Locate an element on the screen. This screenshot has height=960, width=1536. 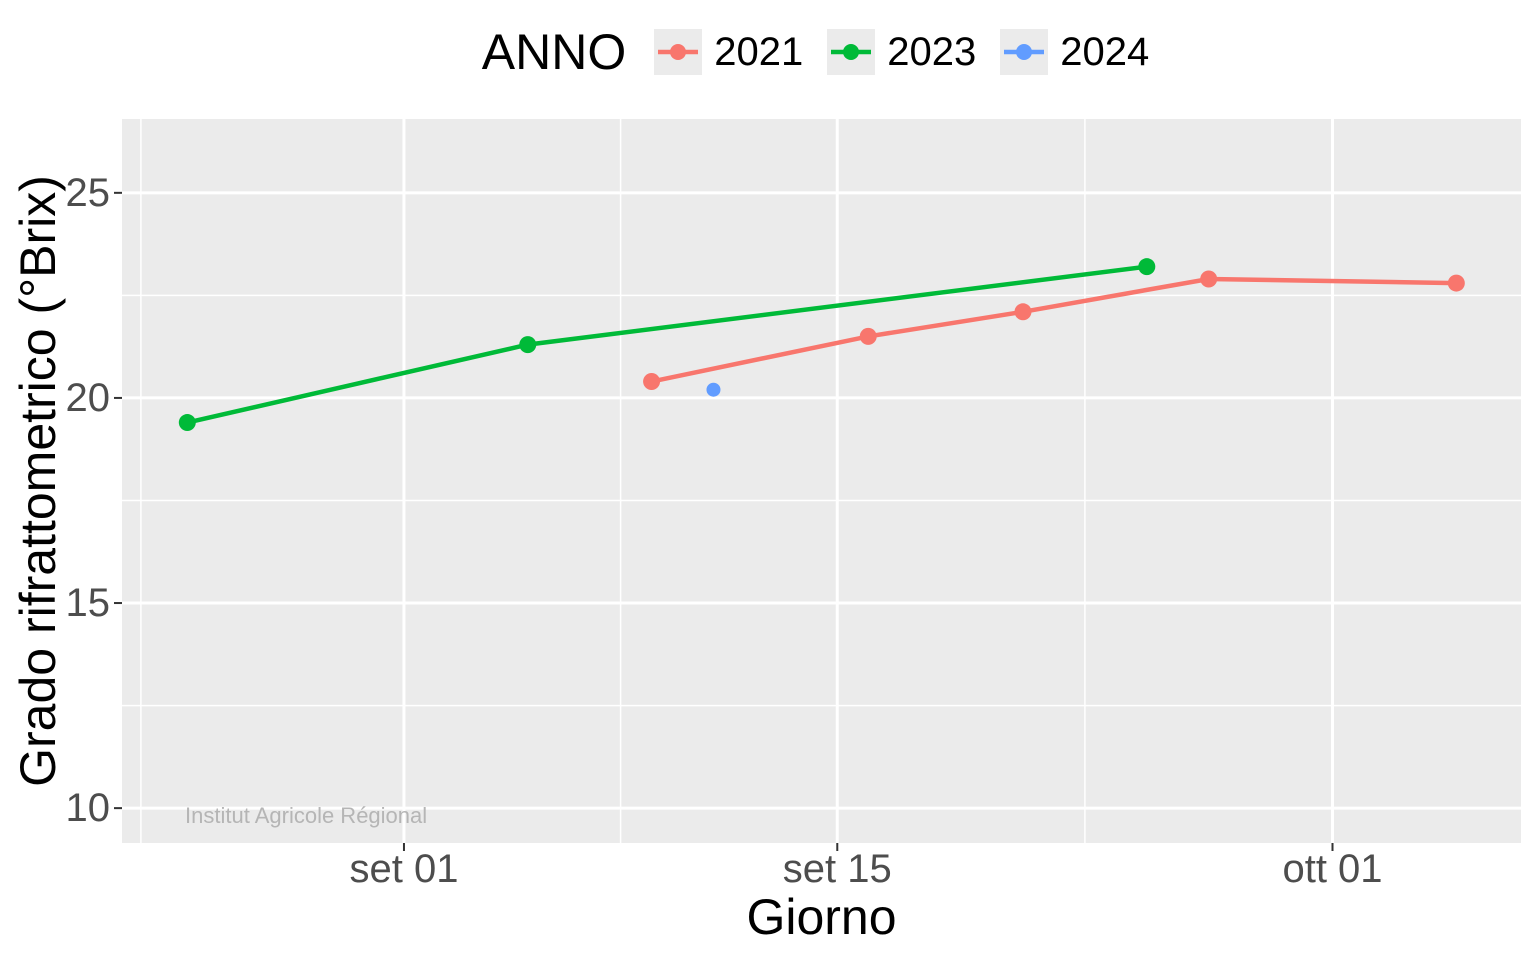
legend-label: 2023 is located at coordinates (932, 52).